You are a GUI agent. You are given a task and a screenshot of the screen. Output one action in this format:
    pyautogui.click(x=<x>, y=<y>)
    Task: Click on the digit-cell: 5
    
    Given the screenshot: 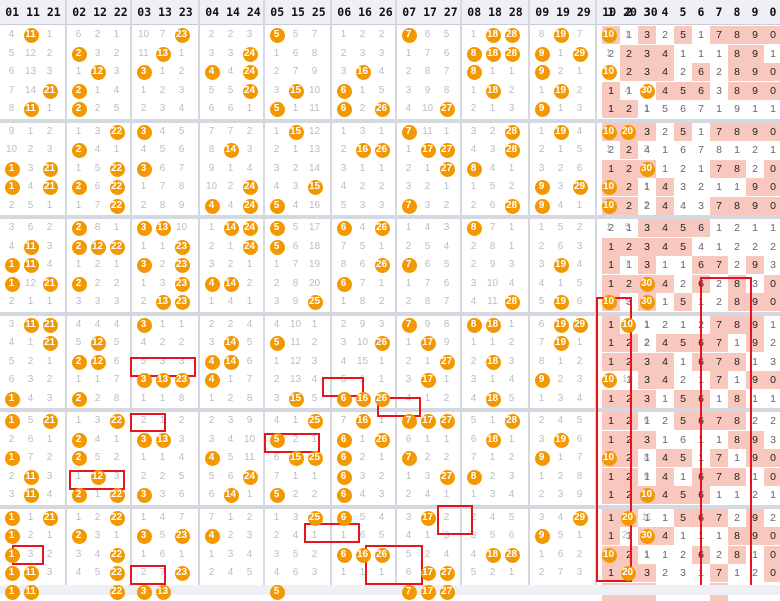 What is the action you would take?
    pyautogui.click(x=683, y=35)
    